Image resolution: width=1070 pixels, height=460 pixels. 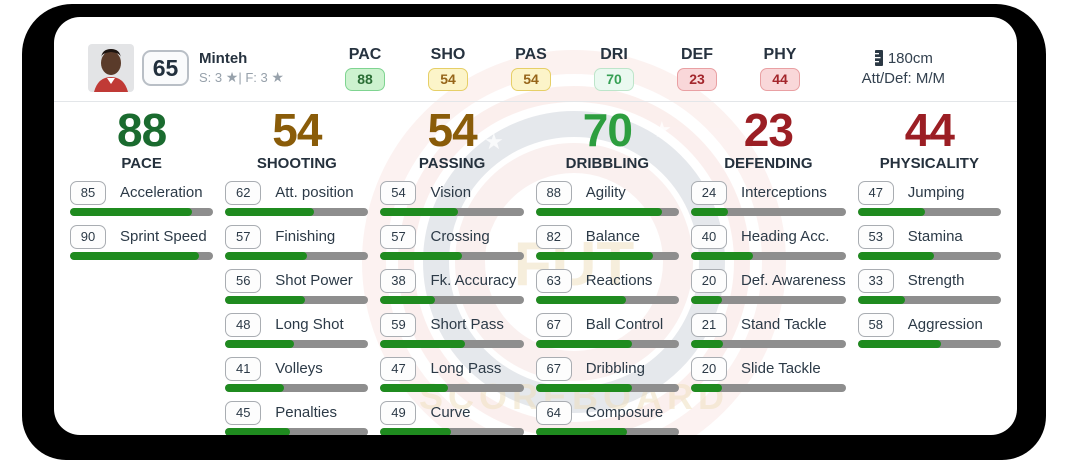 I want to click on overall-rating: 65, so click(x=165, y=68).